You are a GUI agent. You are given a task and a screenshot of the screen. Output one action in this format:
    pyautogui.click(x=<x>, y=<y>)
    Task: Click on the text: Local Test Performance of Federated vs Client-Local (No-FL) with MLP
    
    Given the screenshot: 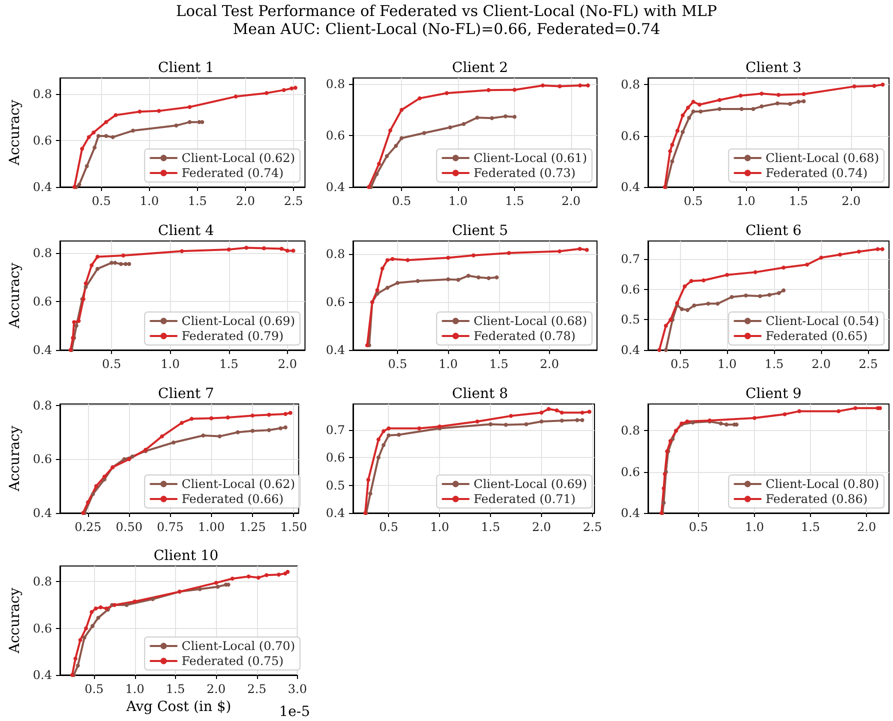 What is the action you would take?
    pyautogui.click(x=446, y=11)
    